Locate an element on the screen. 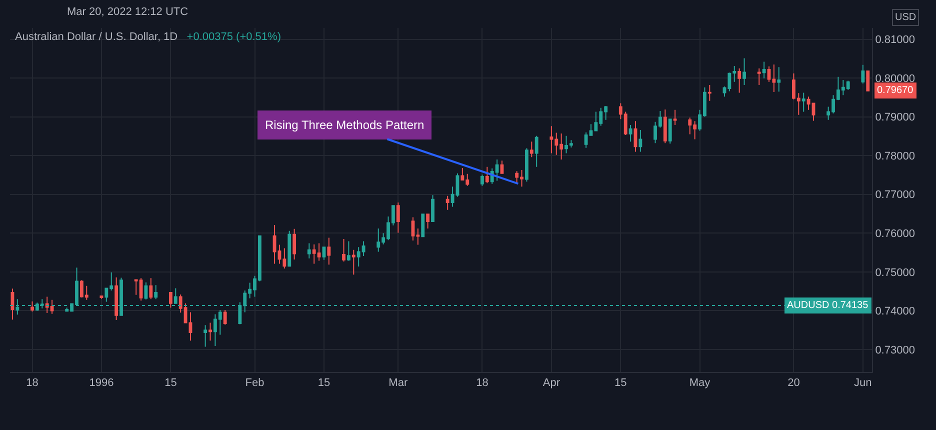 The image size is (936, 430). text: Mar 20, 2022 12:12 UTC is located at coordinates (127, 12).